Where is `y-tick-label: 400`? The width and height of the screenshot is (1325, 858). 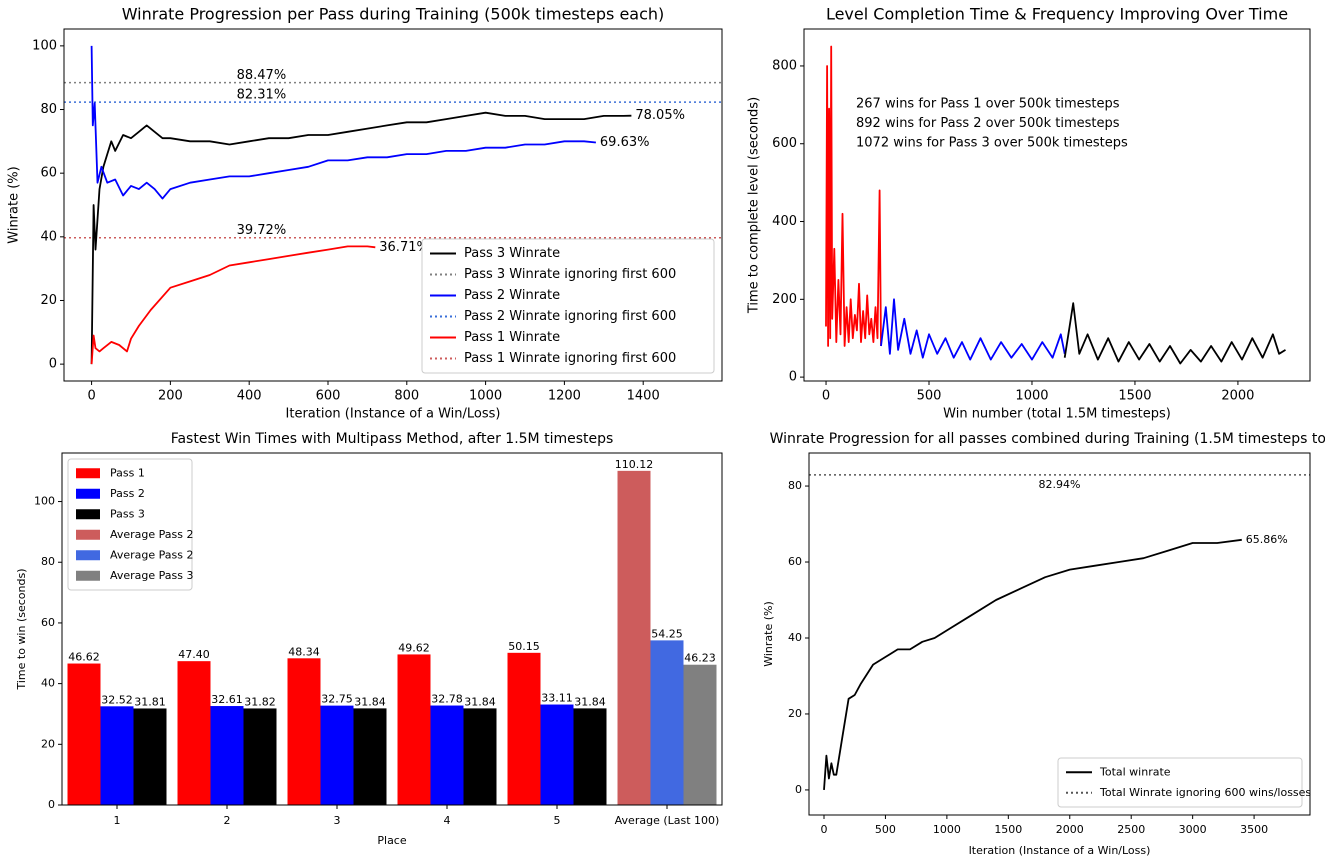
y-tick-label: 400 is located at coordinates (784, 221).